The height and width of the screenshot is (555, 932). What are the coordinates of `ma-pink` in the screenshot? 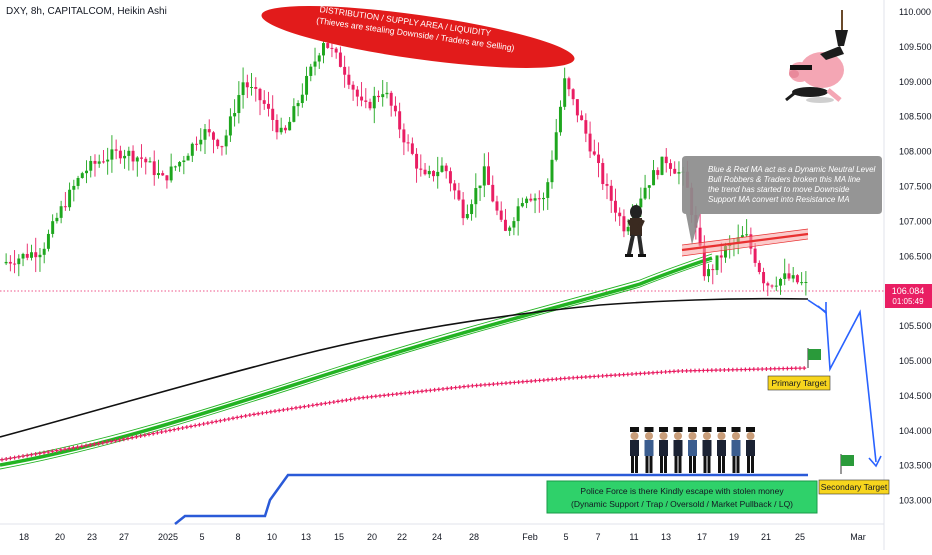 It's located at (403, 414).